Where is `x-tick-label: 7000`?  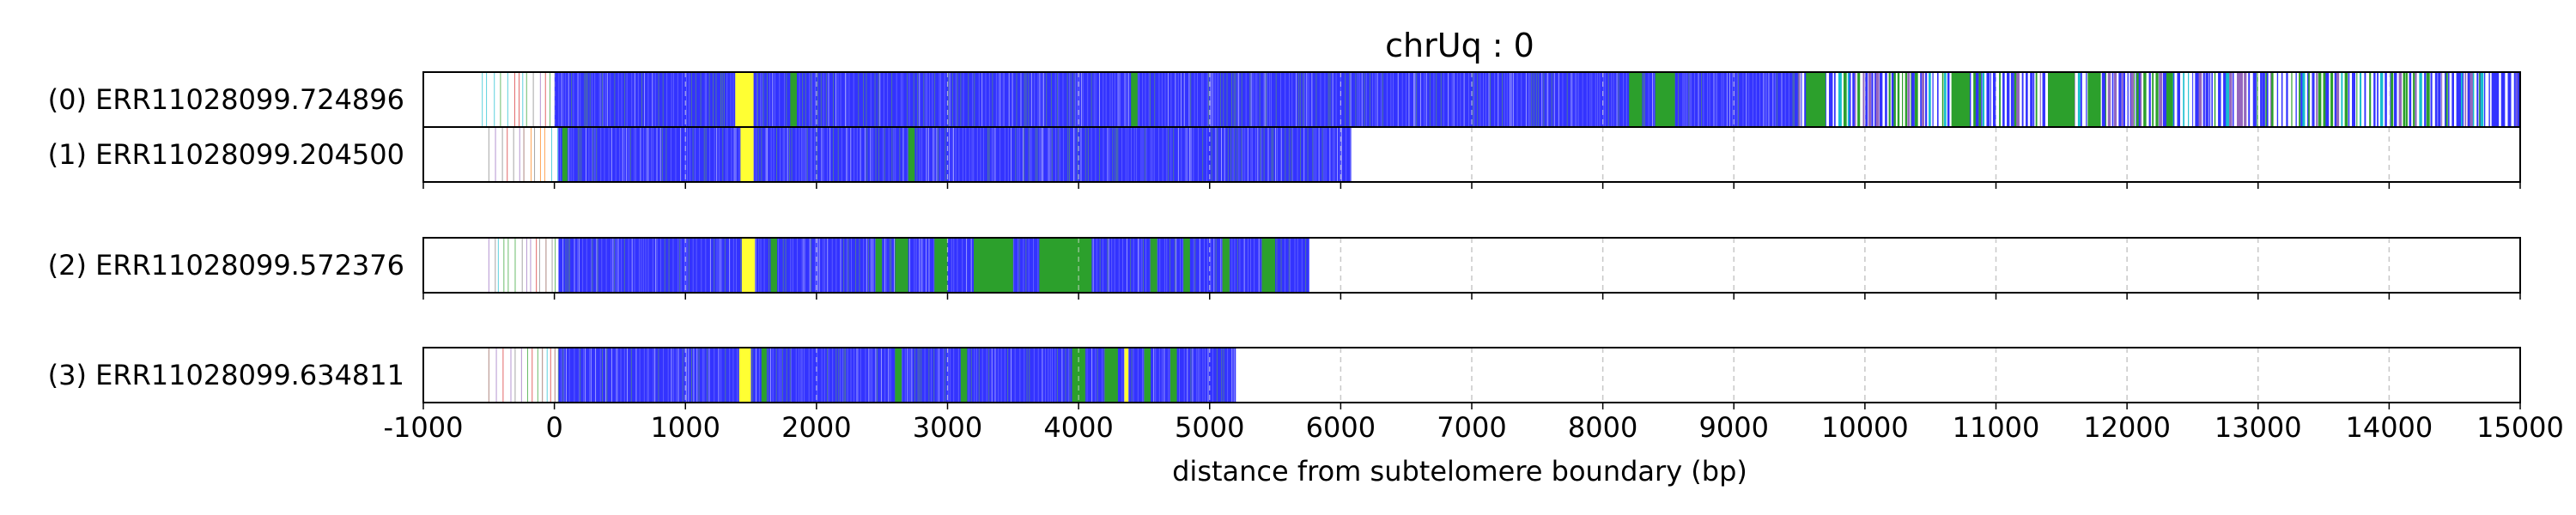 x-tick-label: 7000 is located at coordinates (1471, 427).